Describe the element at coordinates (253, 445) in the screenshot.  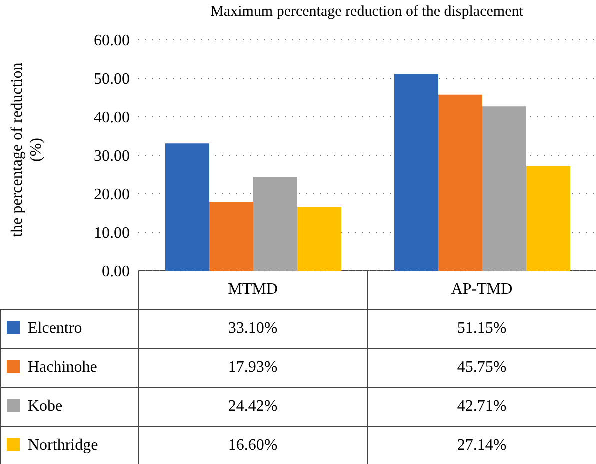
I see `data-label: 16.60%` at that location.